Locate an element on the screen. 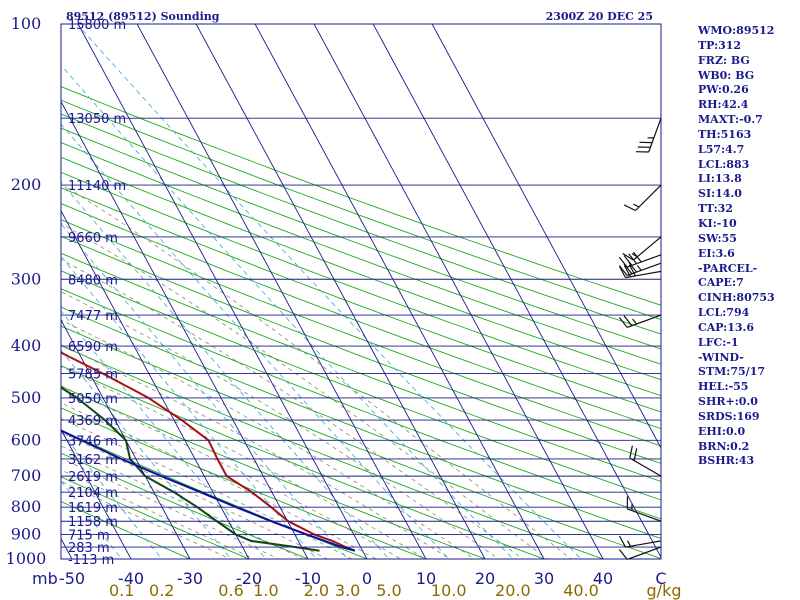  height-label: 2619 m is located at coordinates (93, 477).